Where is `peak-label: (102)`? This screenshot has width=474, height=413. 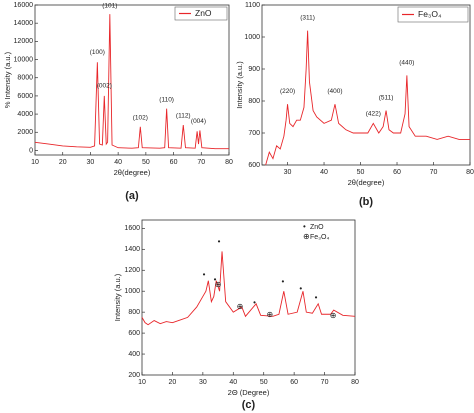
peak-label: (102) is located at coordinates (140, 117).